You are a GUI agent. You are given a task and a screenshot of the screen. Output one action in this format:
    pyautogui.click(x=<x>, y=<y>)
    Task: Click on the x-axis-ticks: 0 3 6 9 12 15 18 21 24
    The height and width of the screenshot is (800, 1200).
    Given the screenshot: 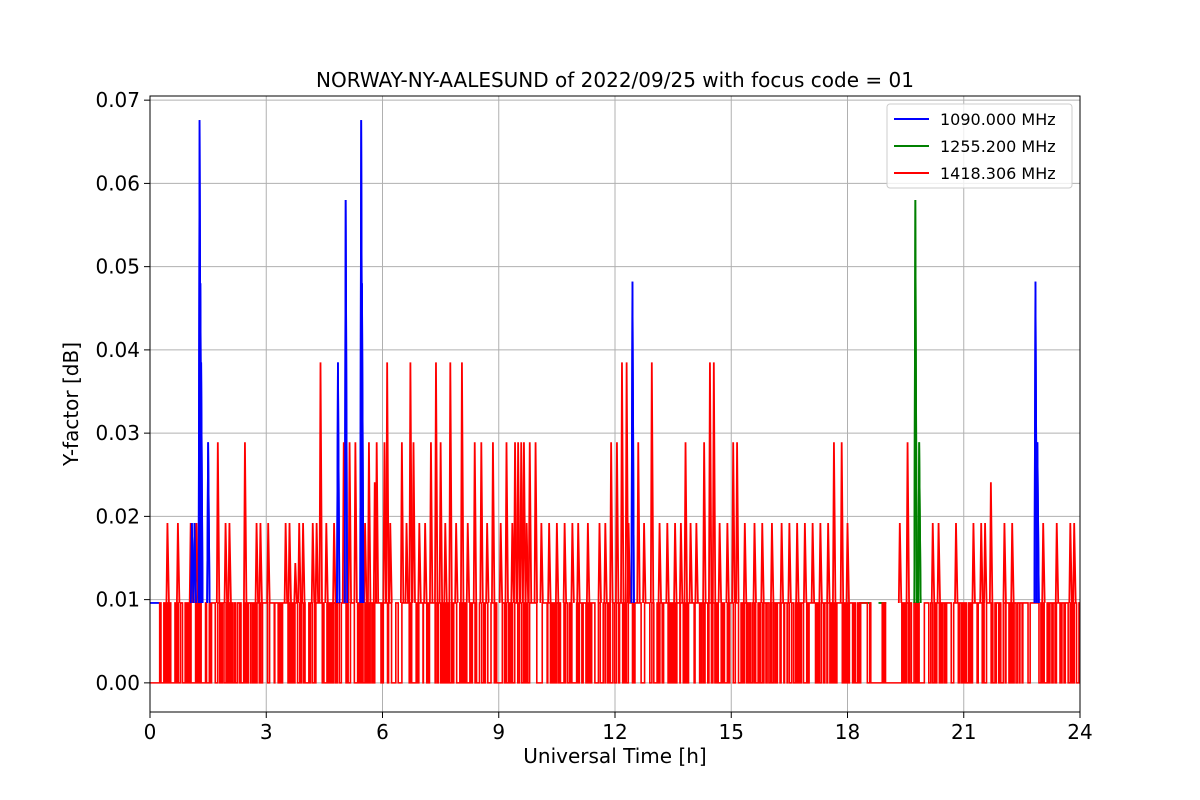 What is the action you would take?
    pyautogui.click(x=618, y=728)
    